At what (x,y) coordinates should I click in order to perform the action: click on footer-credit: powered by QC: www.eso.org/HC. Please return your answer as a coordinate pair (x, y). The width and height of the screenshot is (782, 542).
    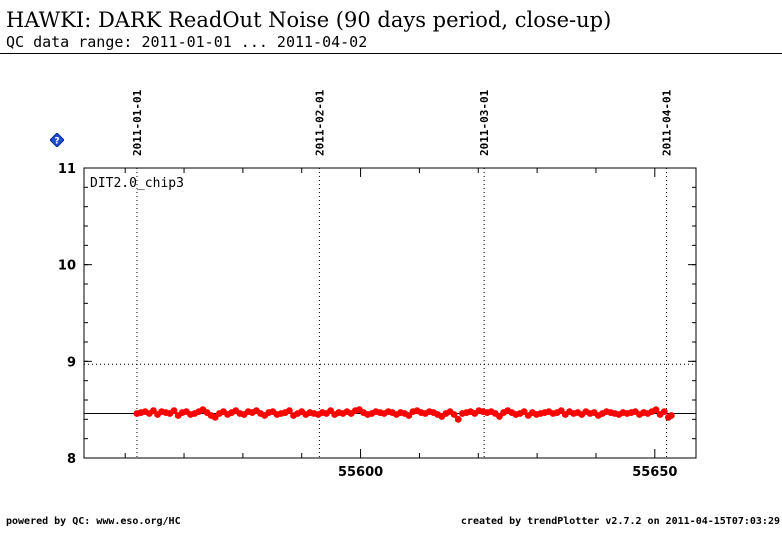
    Looking at the image, I should click on (93, 521).